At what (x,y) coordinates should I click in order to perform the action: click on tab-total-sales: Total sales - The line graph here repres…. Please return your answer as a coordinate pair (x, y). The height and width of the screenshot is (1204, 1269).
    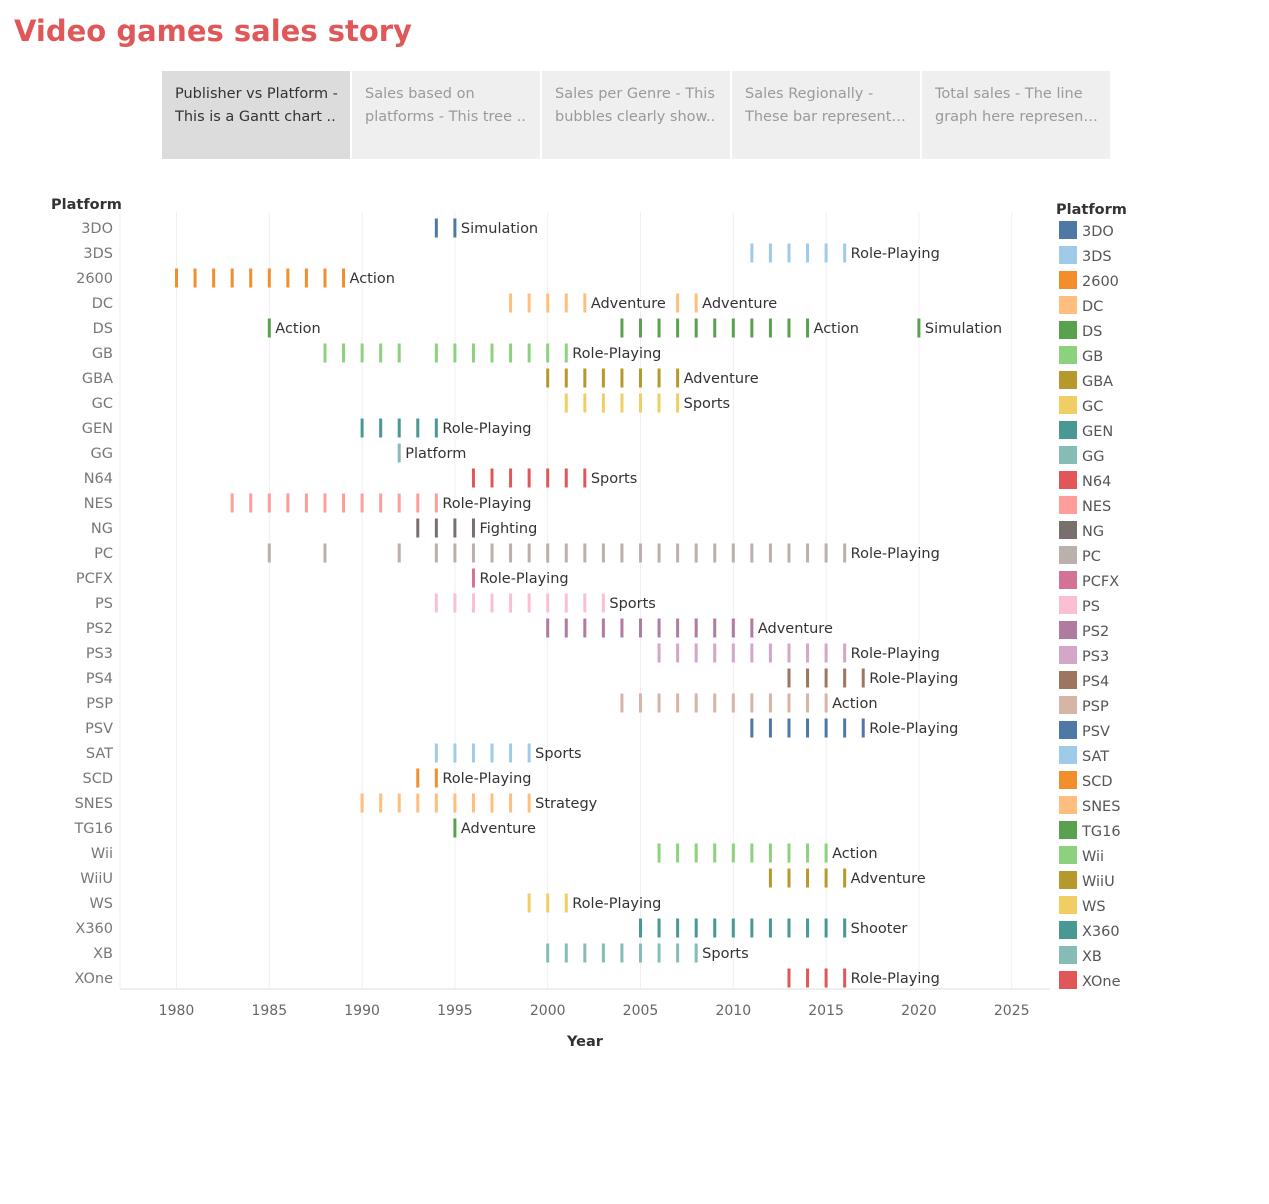
    Looking at the image, I should click on (1016, 115).